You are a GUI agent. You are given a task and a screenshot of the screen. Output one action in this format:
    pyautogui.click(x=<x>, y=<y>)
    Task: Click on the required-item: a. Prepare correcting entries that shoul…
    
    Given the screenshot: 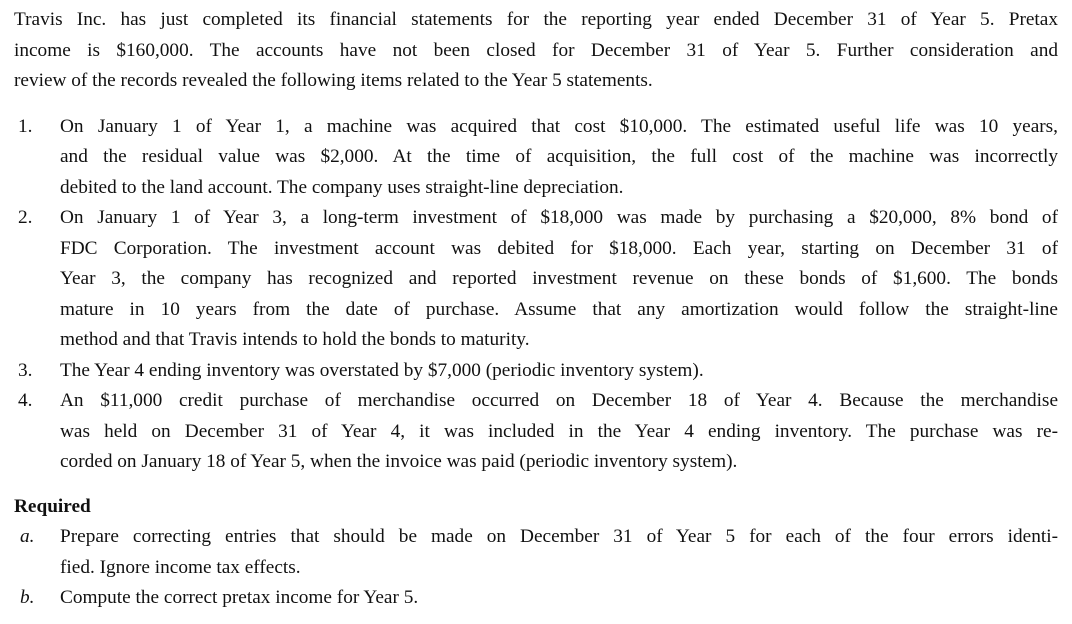 What is the action you would take?
    pyautogui.click(x=536, y=552)
    